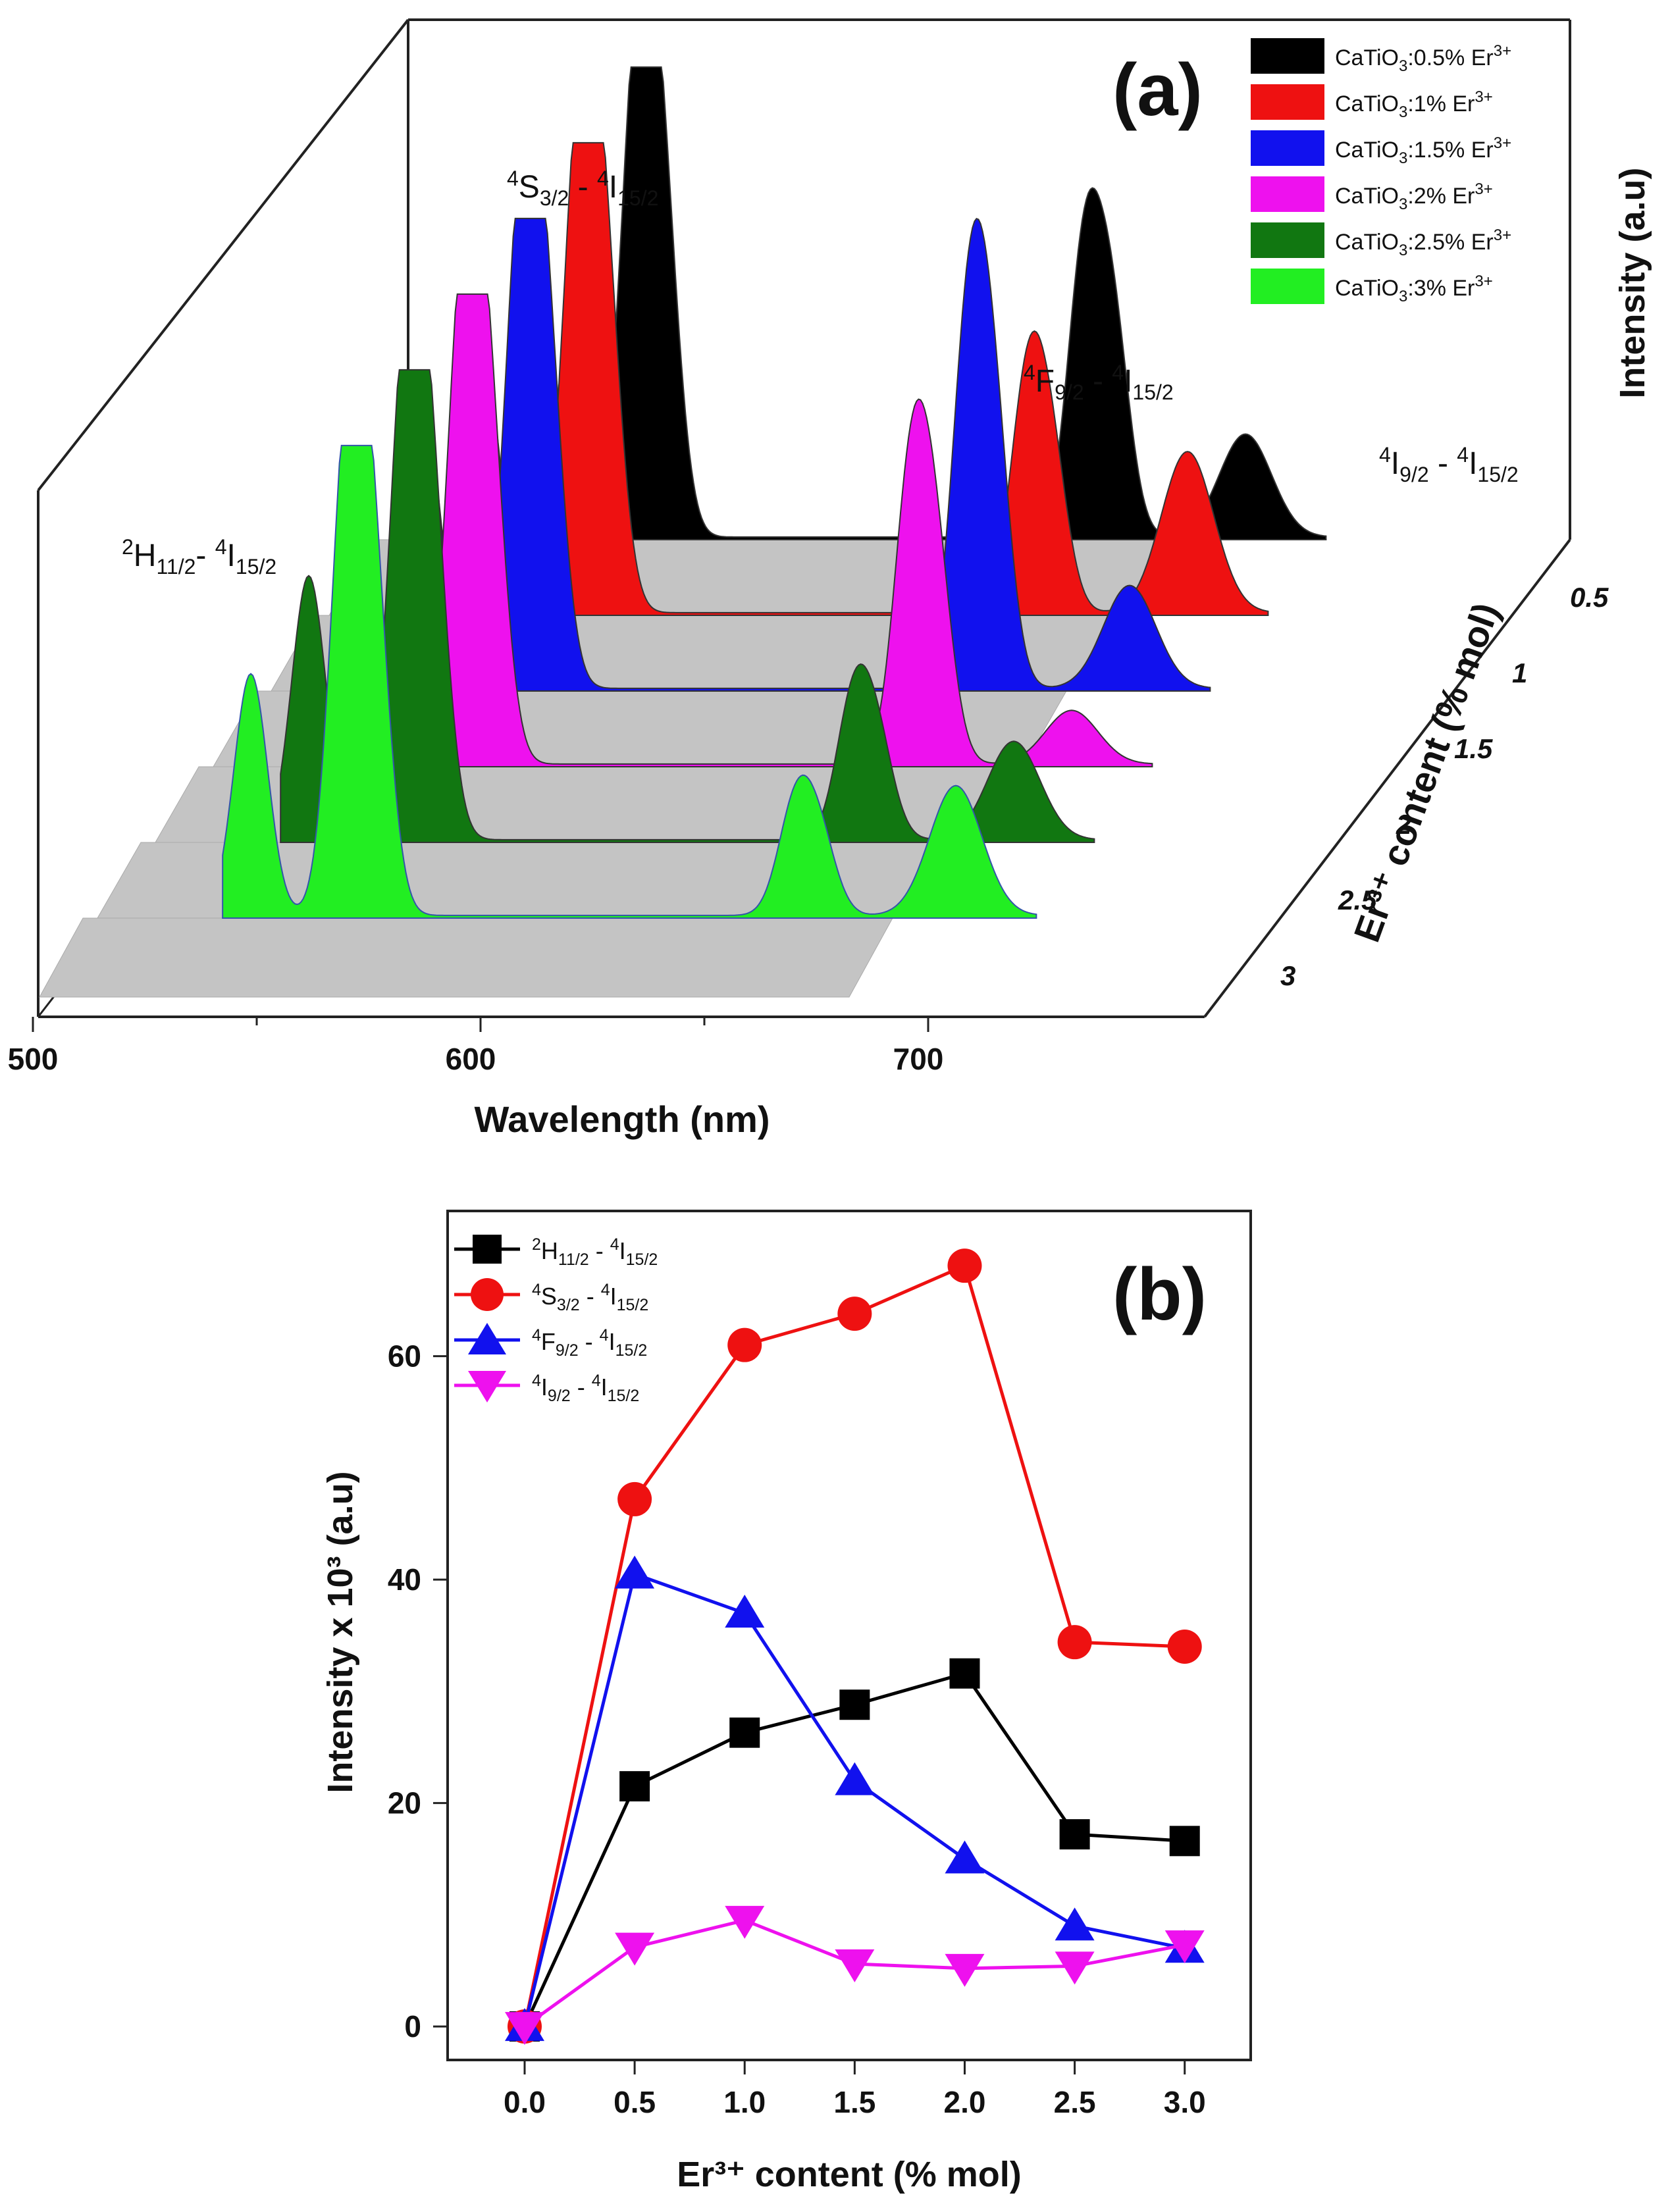 This screenshot has height=2212, width=1672. Describe the element at coordinates (568, 1305) in the screenshot. I see `label-sub: 3/2` at that location.